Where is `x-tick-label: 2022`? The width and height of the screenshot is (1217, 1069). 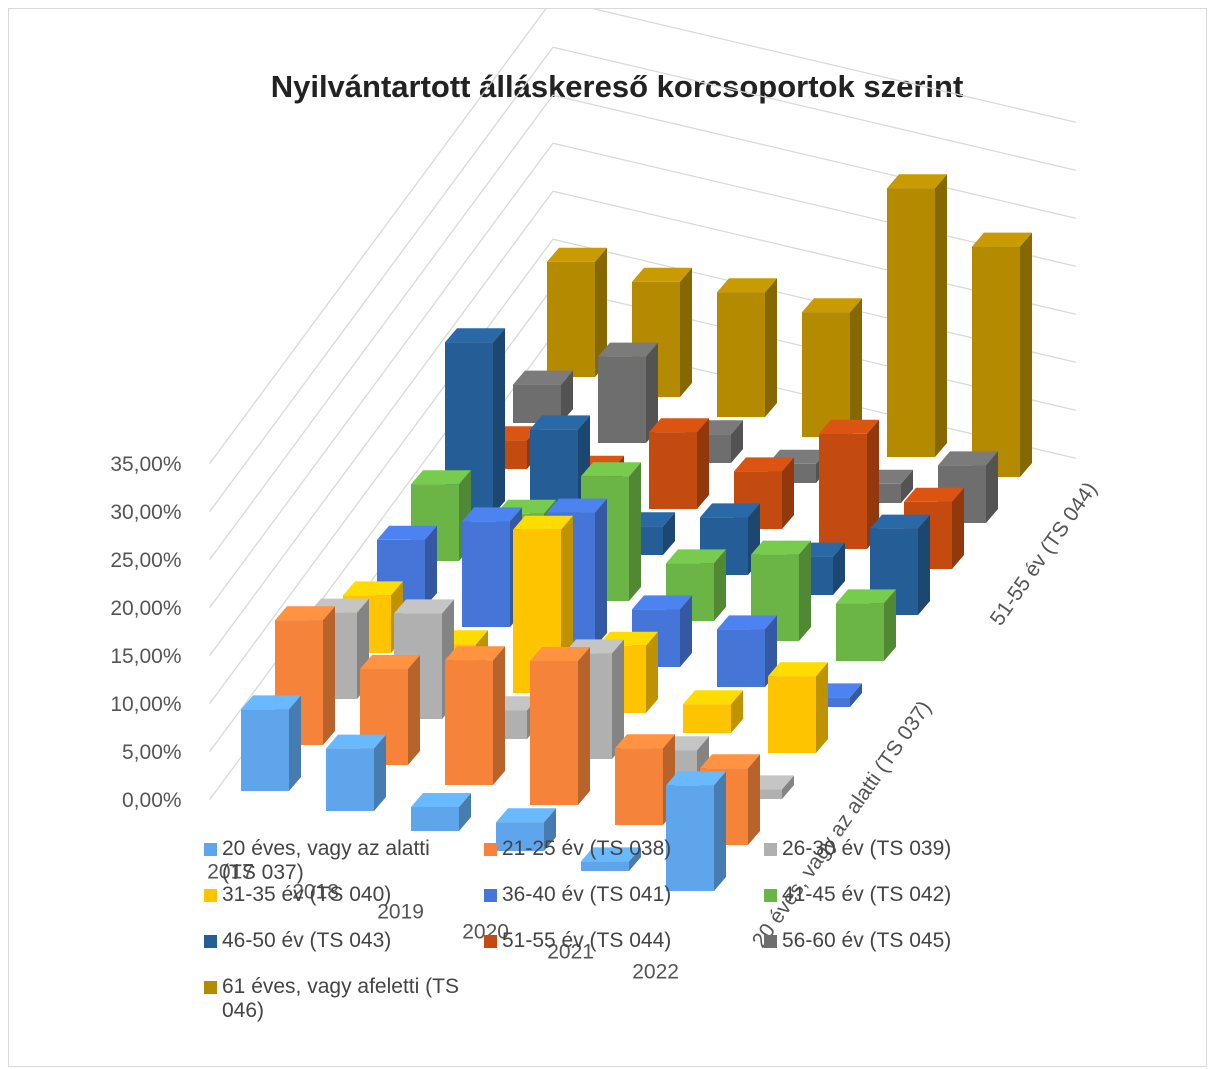 x-tick-label: 2022 is located at coordinates (655, 972).